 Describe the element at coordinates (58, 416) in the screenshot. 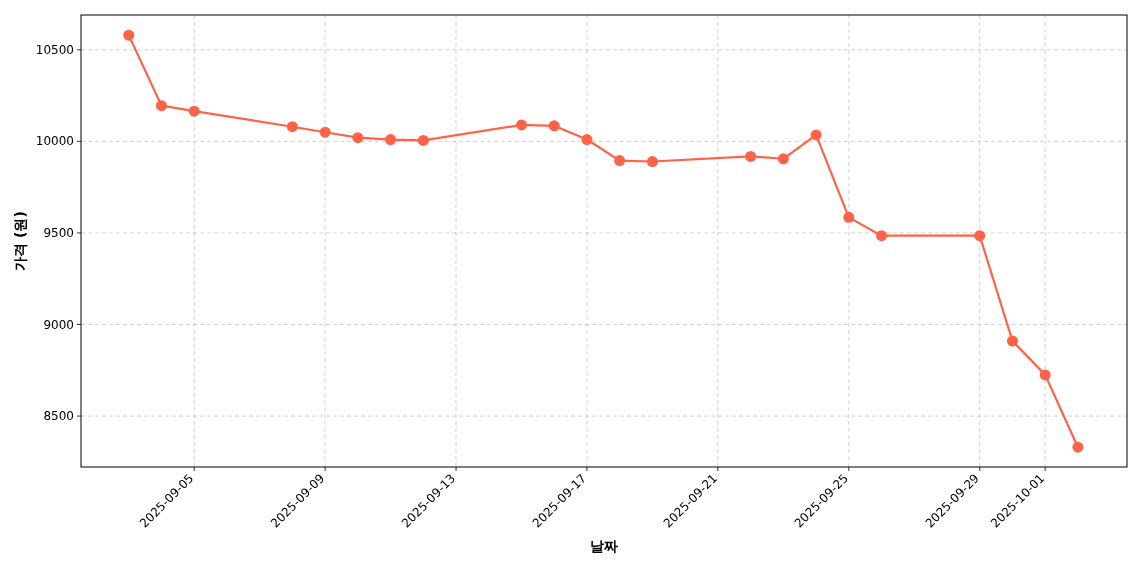

I see `y-tick-label: 8500` at that location.